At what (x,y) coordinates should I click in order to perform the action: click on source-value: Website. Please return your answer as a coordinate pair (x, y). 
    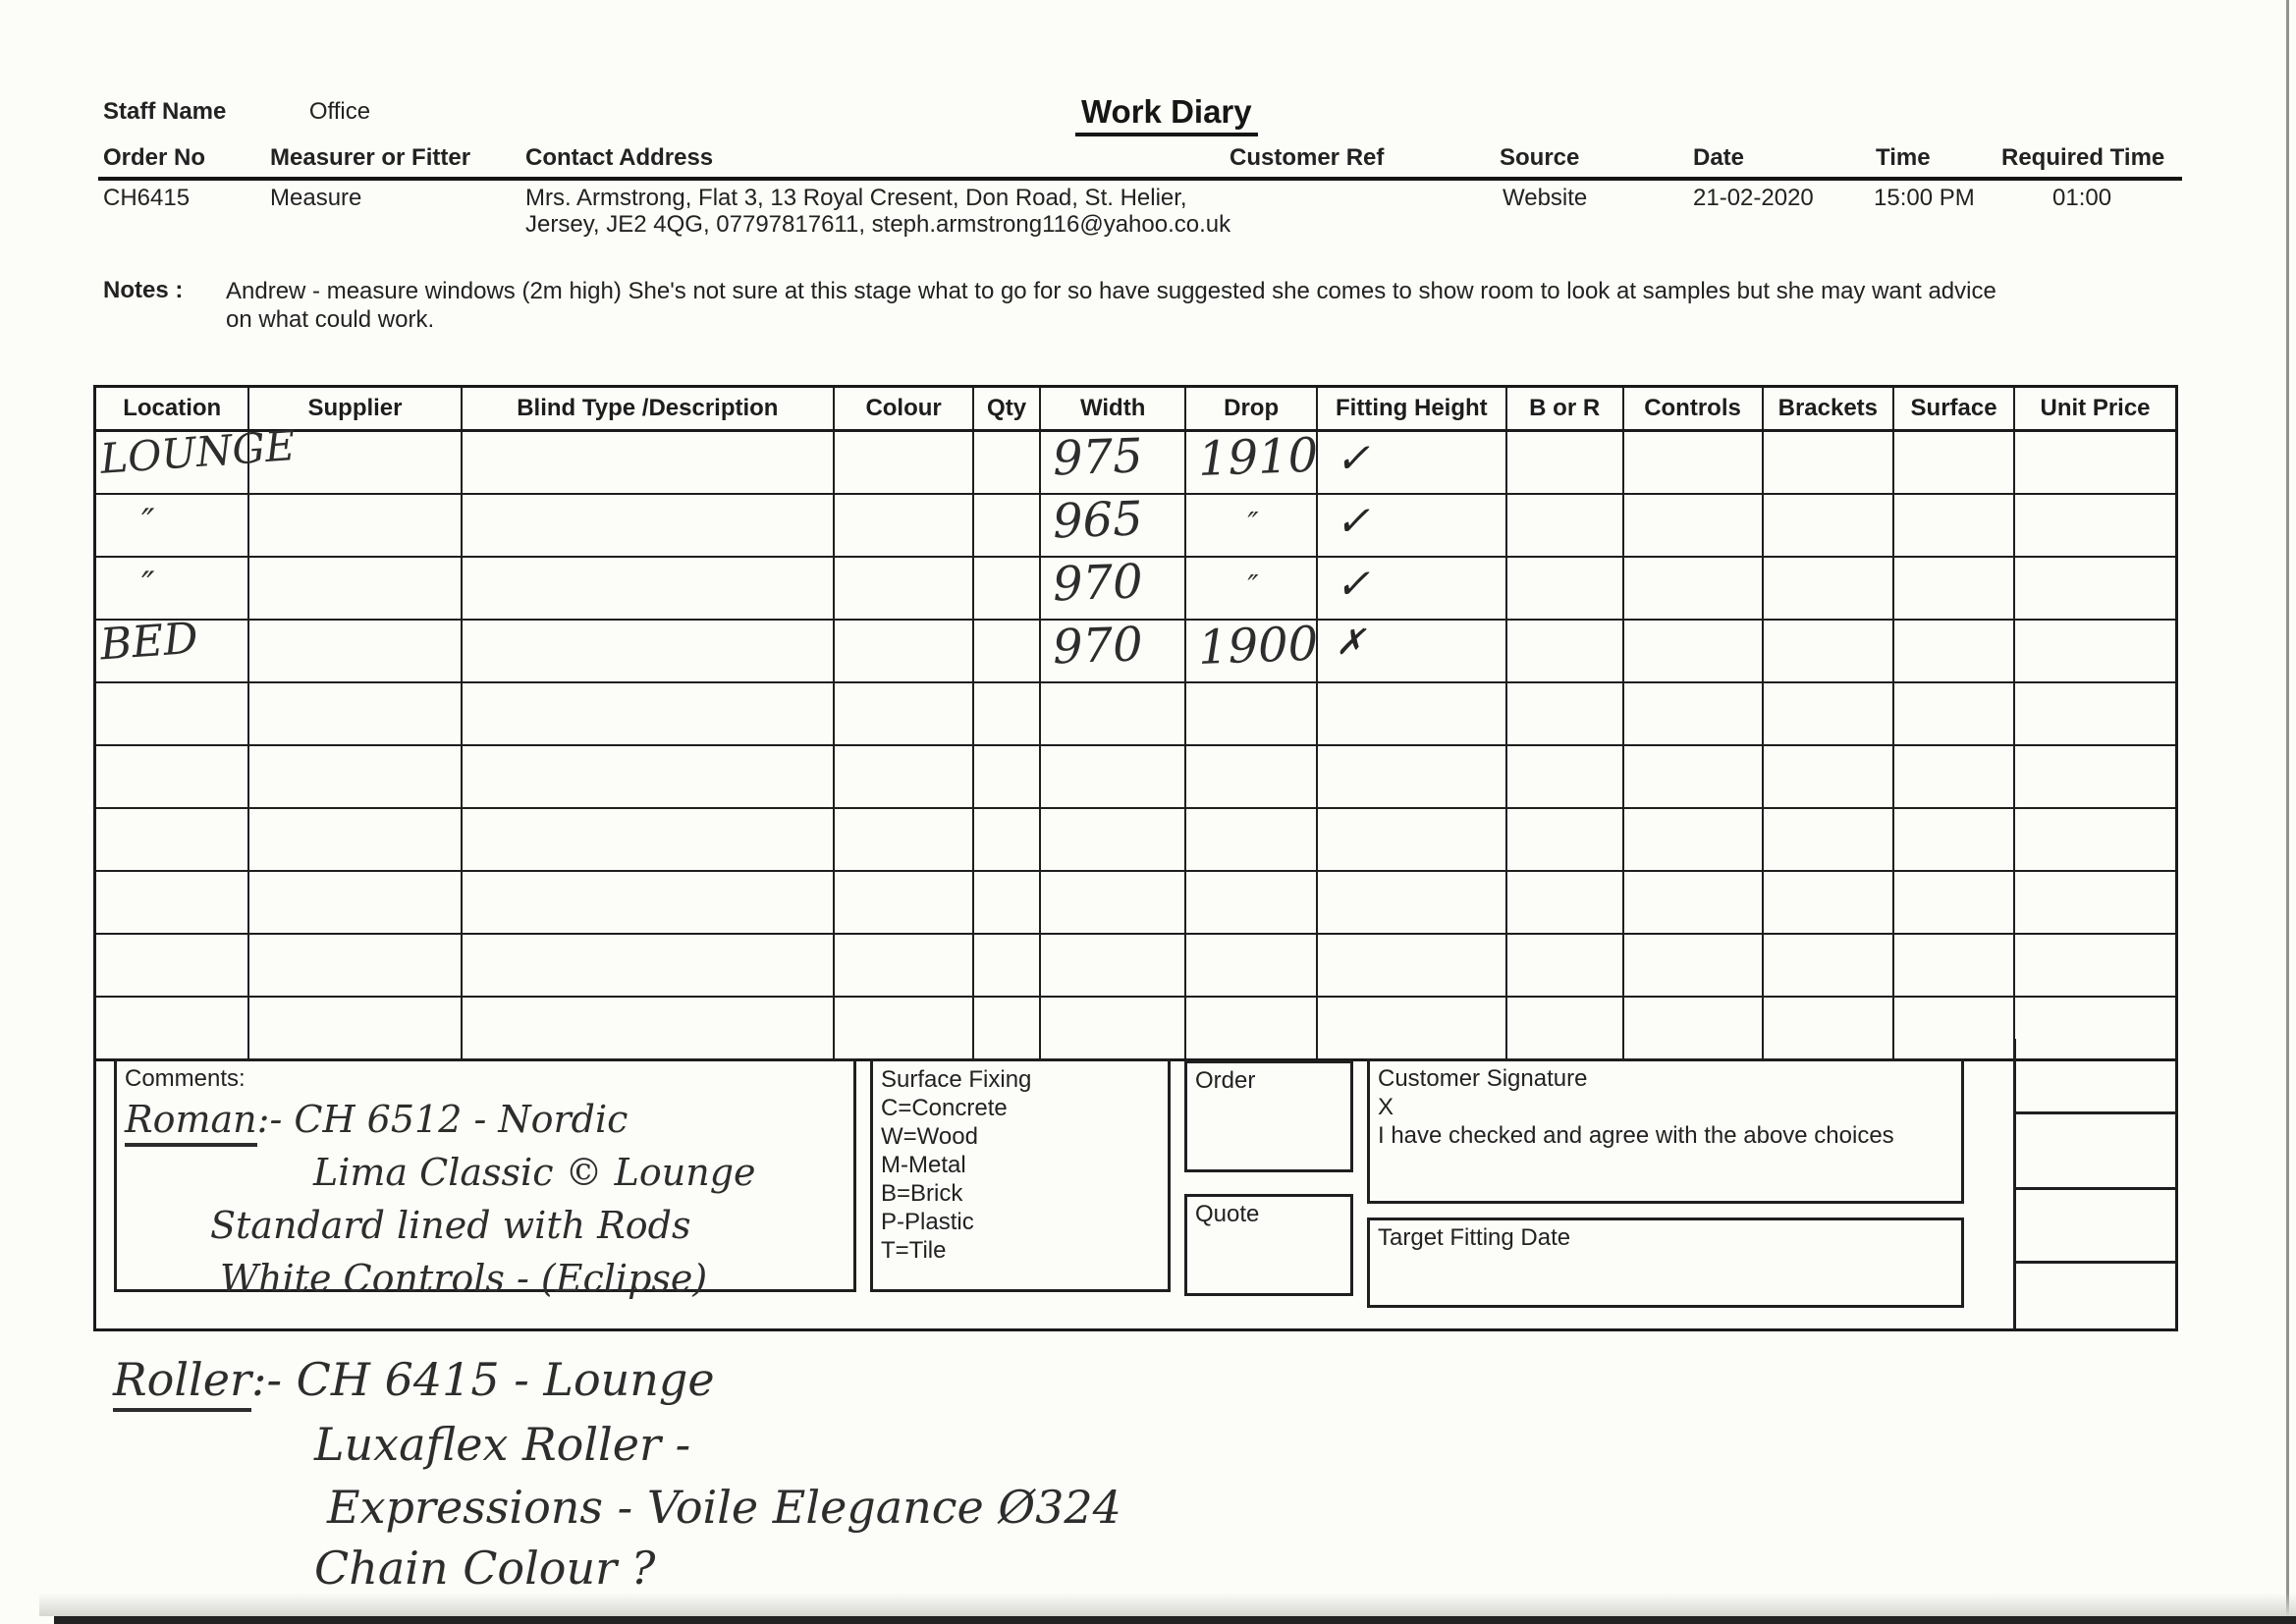
    Looking at the image, I should click on (1545, 198).